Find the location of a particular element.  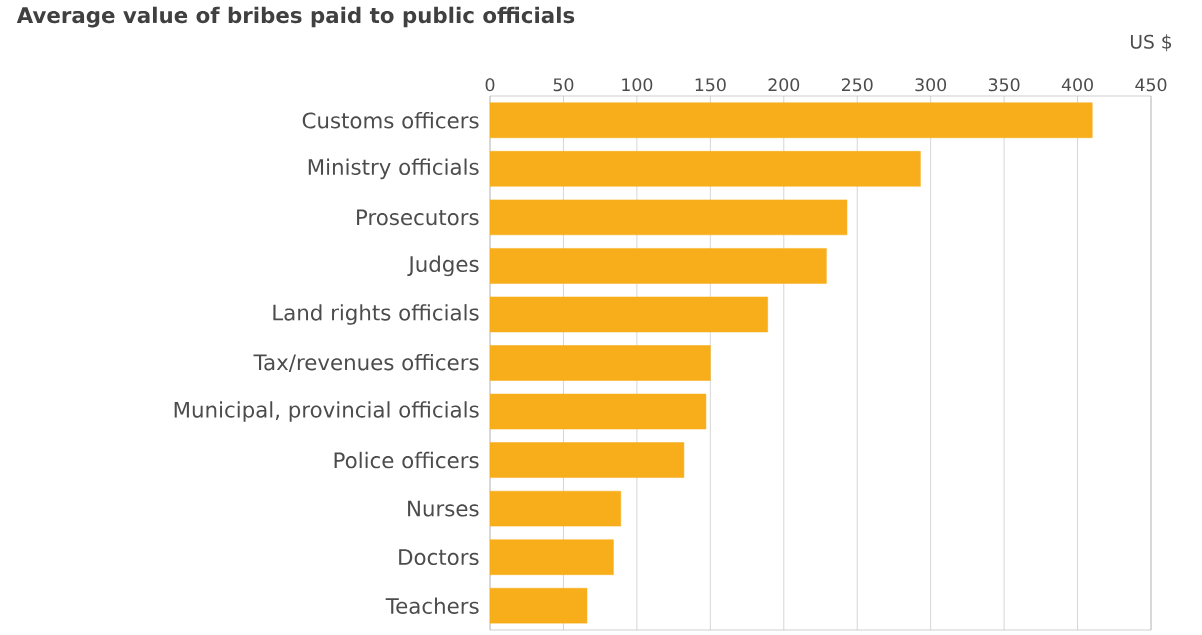

y-tick-label: Judges is located at coordinates (443, 266).